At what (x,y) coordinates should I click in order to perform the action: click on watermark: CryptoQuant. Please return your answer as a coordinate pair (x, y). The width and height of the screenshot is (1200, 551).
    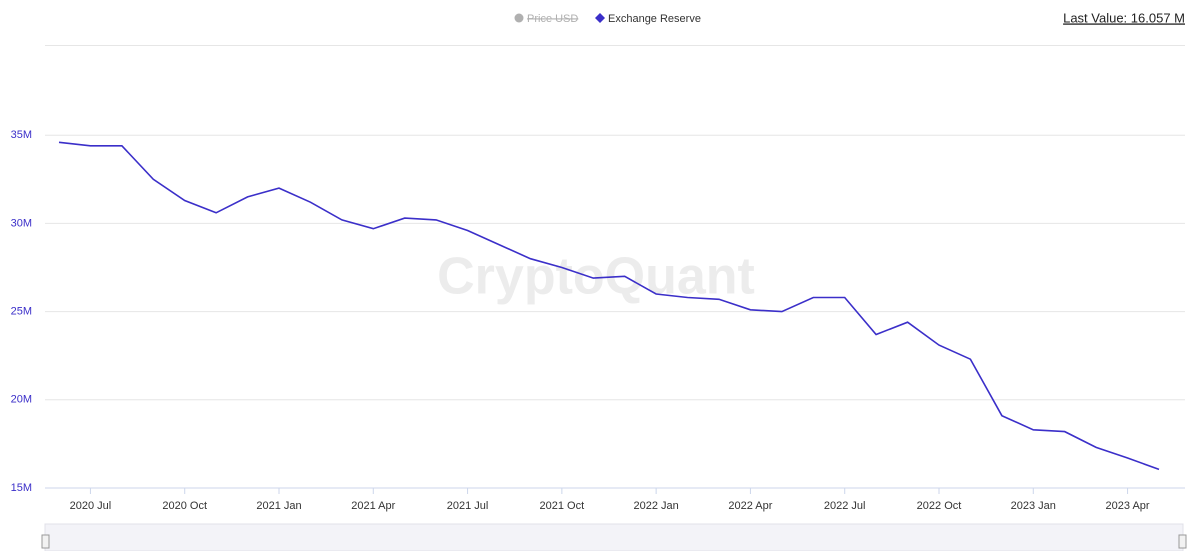
    Looking at the image, I should click on (596, 277).